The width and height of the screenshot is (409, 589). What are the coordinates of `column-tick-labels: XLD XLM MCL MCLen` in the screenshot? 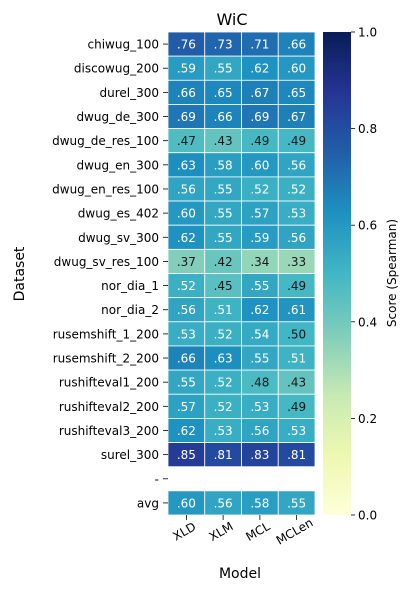 It's located at (243, 531).